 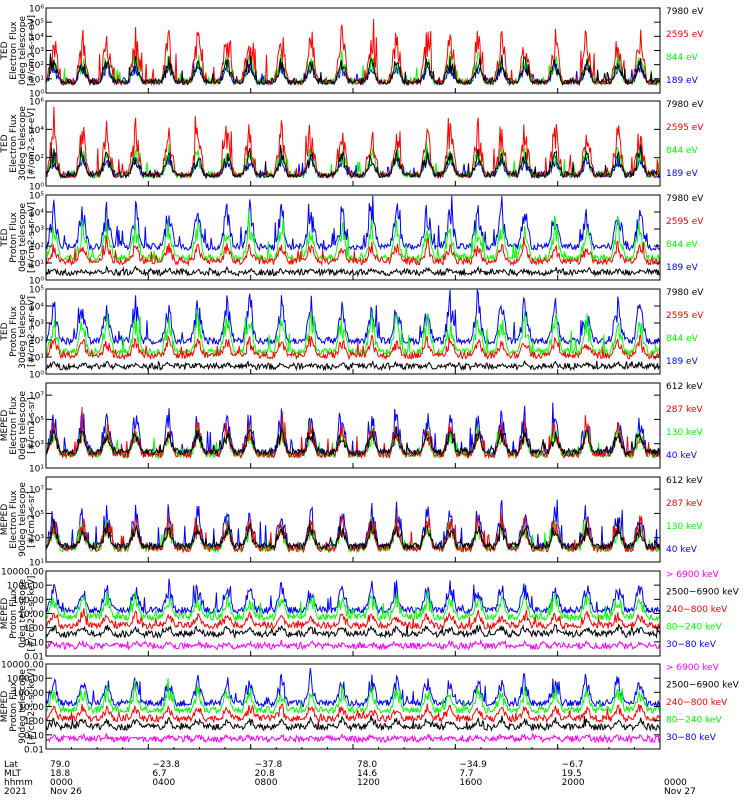 What do you see at coordinates (14, 519) in the screenshot?
I see `y-axis-label-line: Electron Flux` at bounding box center [14, 519].